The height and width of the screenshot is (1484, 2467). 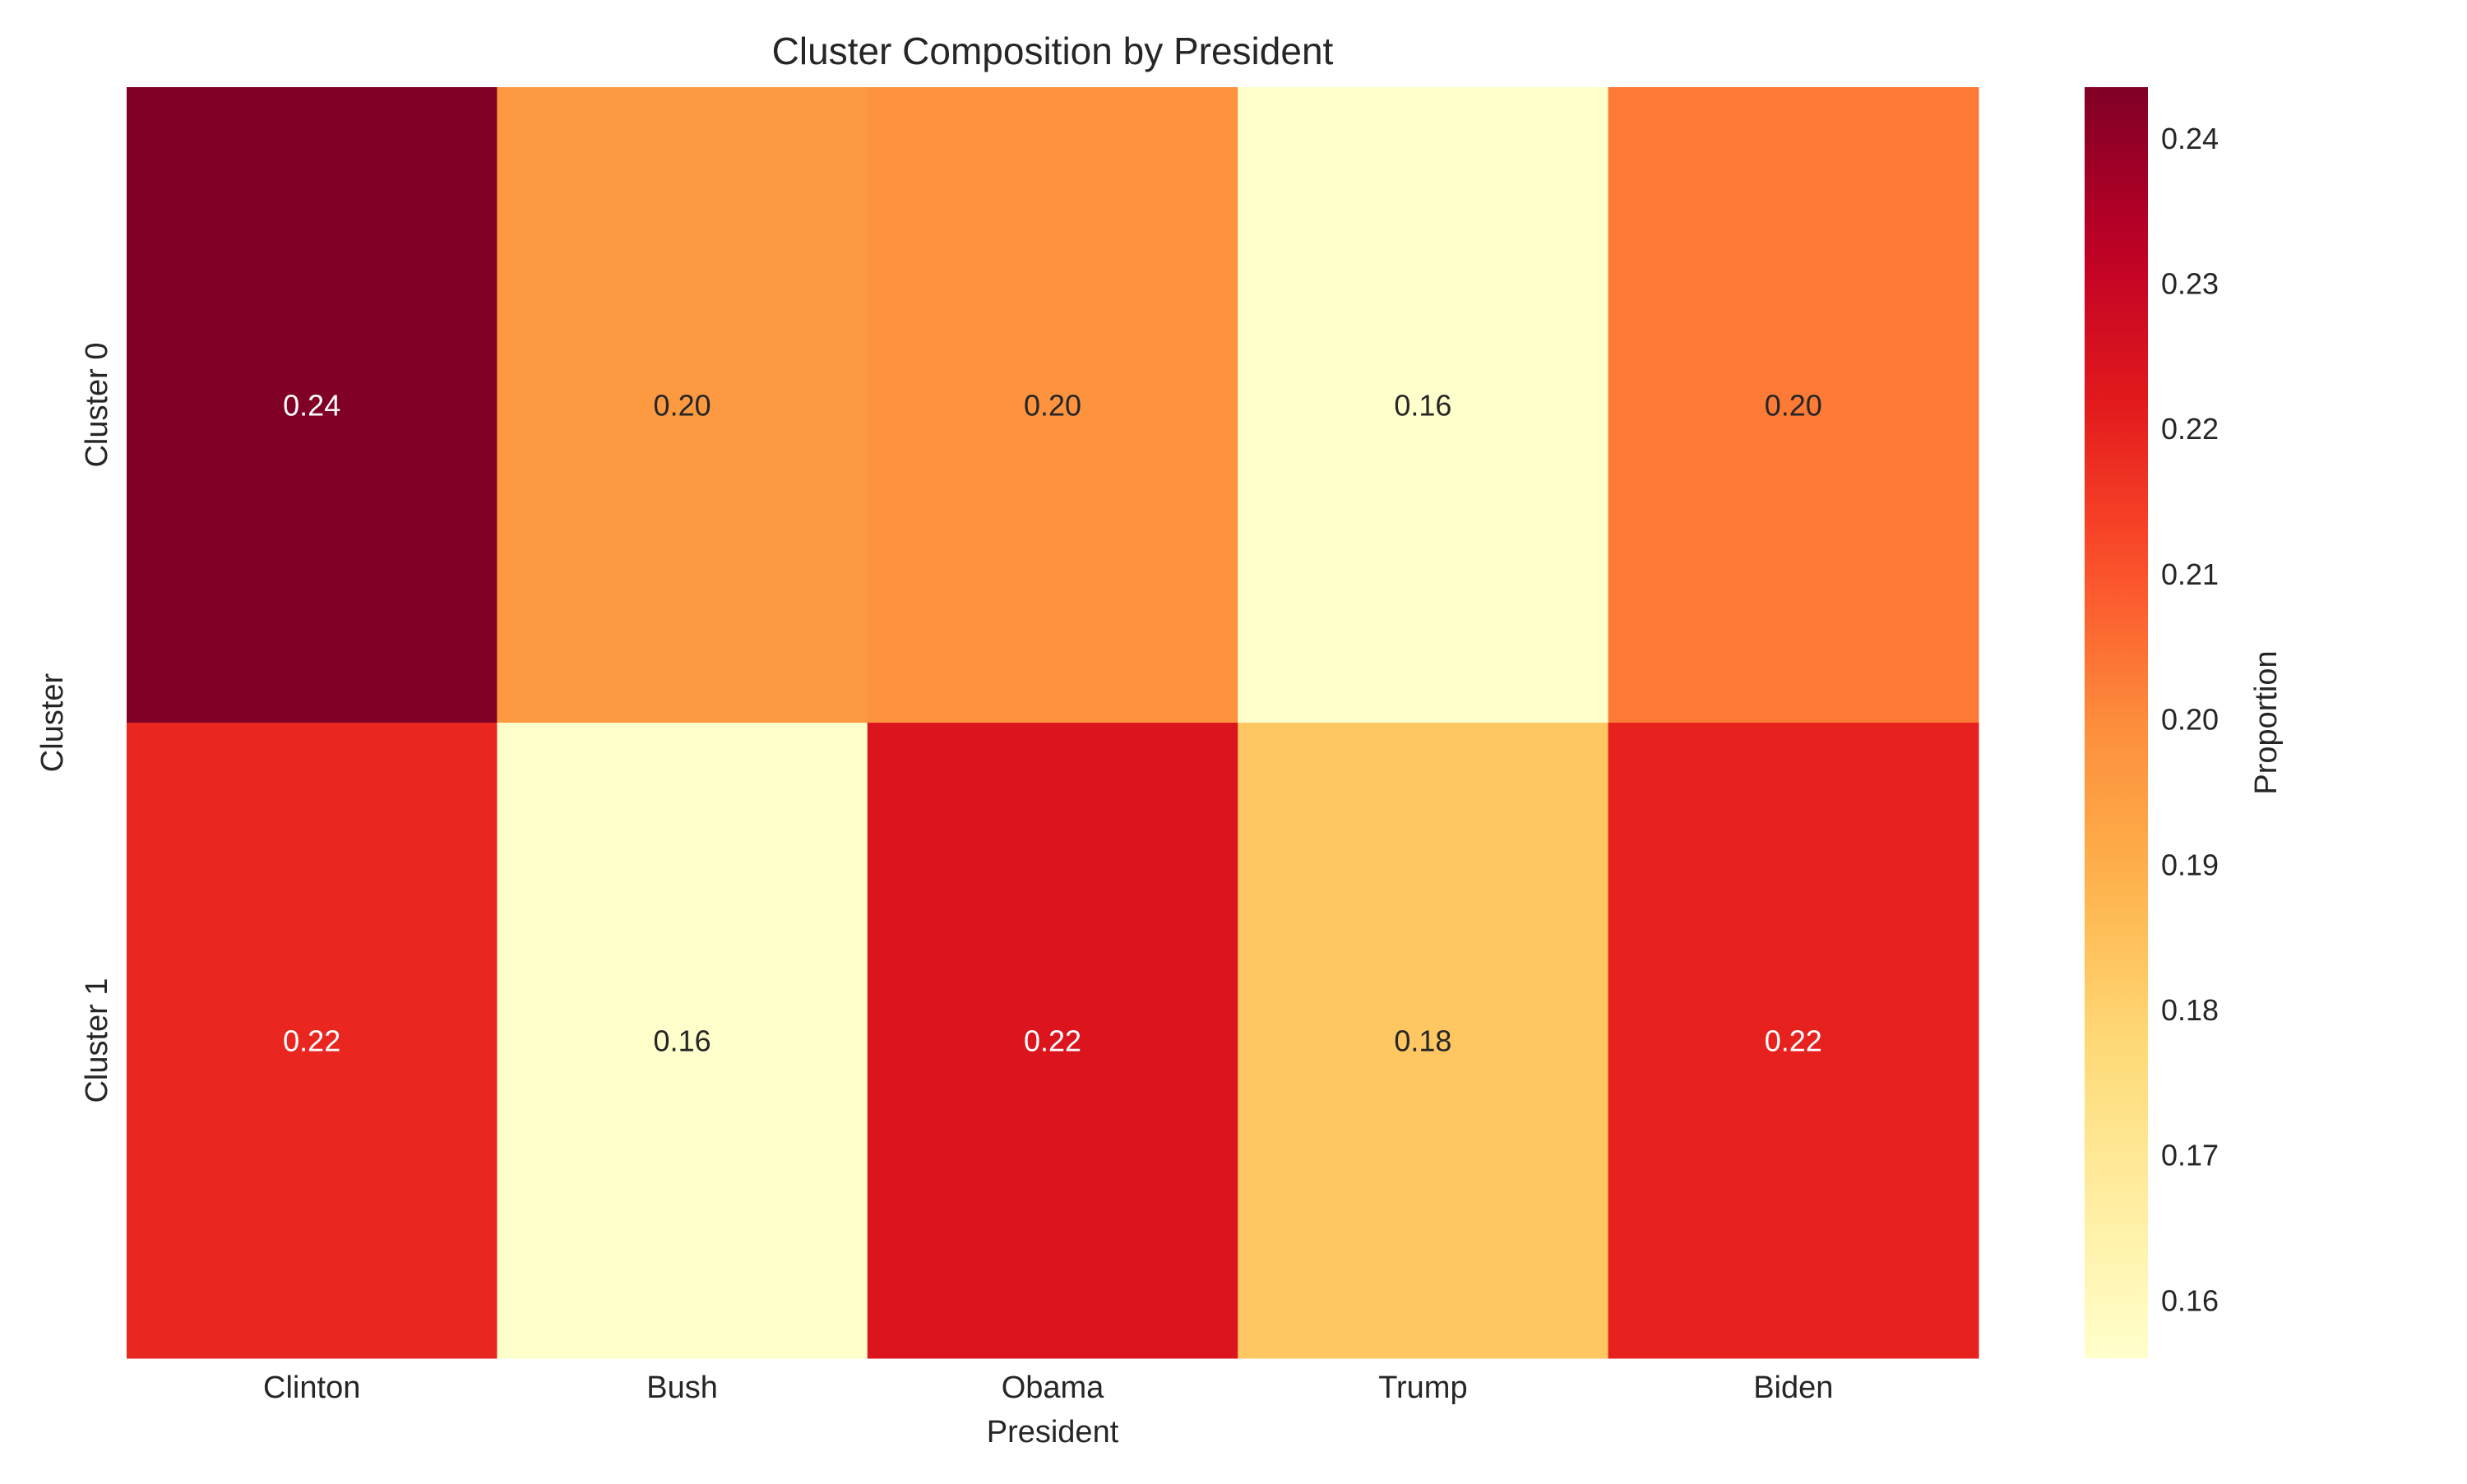 I want to click on colorbar-ticks: 0.16 0.17 0.18 0.19 0.20 0.21 0.22 0.23 0.24, so click(x=2190, y=719).